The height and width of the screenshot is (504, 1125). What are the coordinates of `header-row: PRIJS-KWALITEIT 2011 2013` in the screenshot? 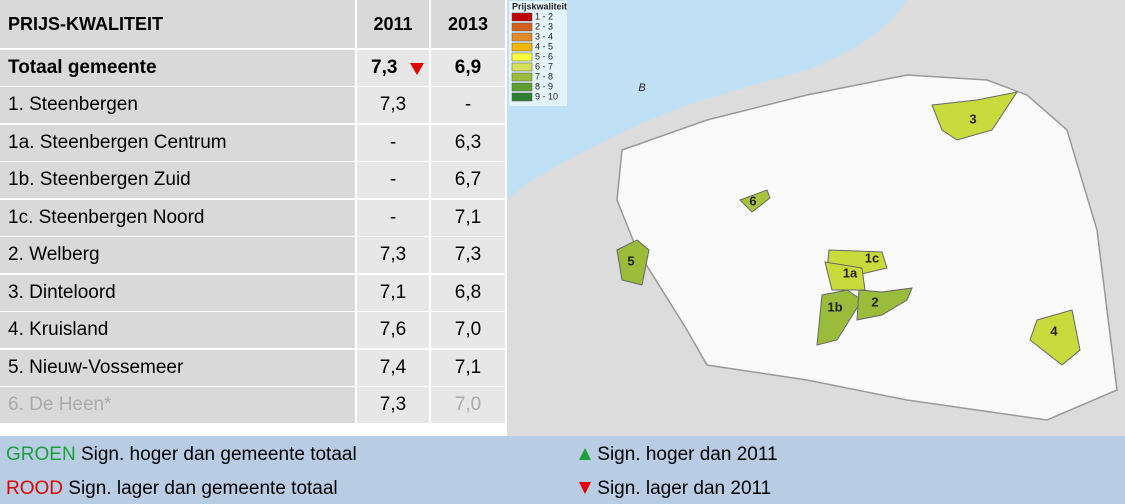 It's located at (252, 24).